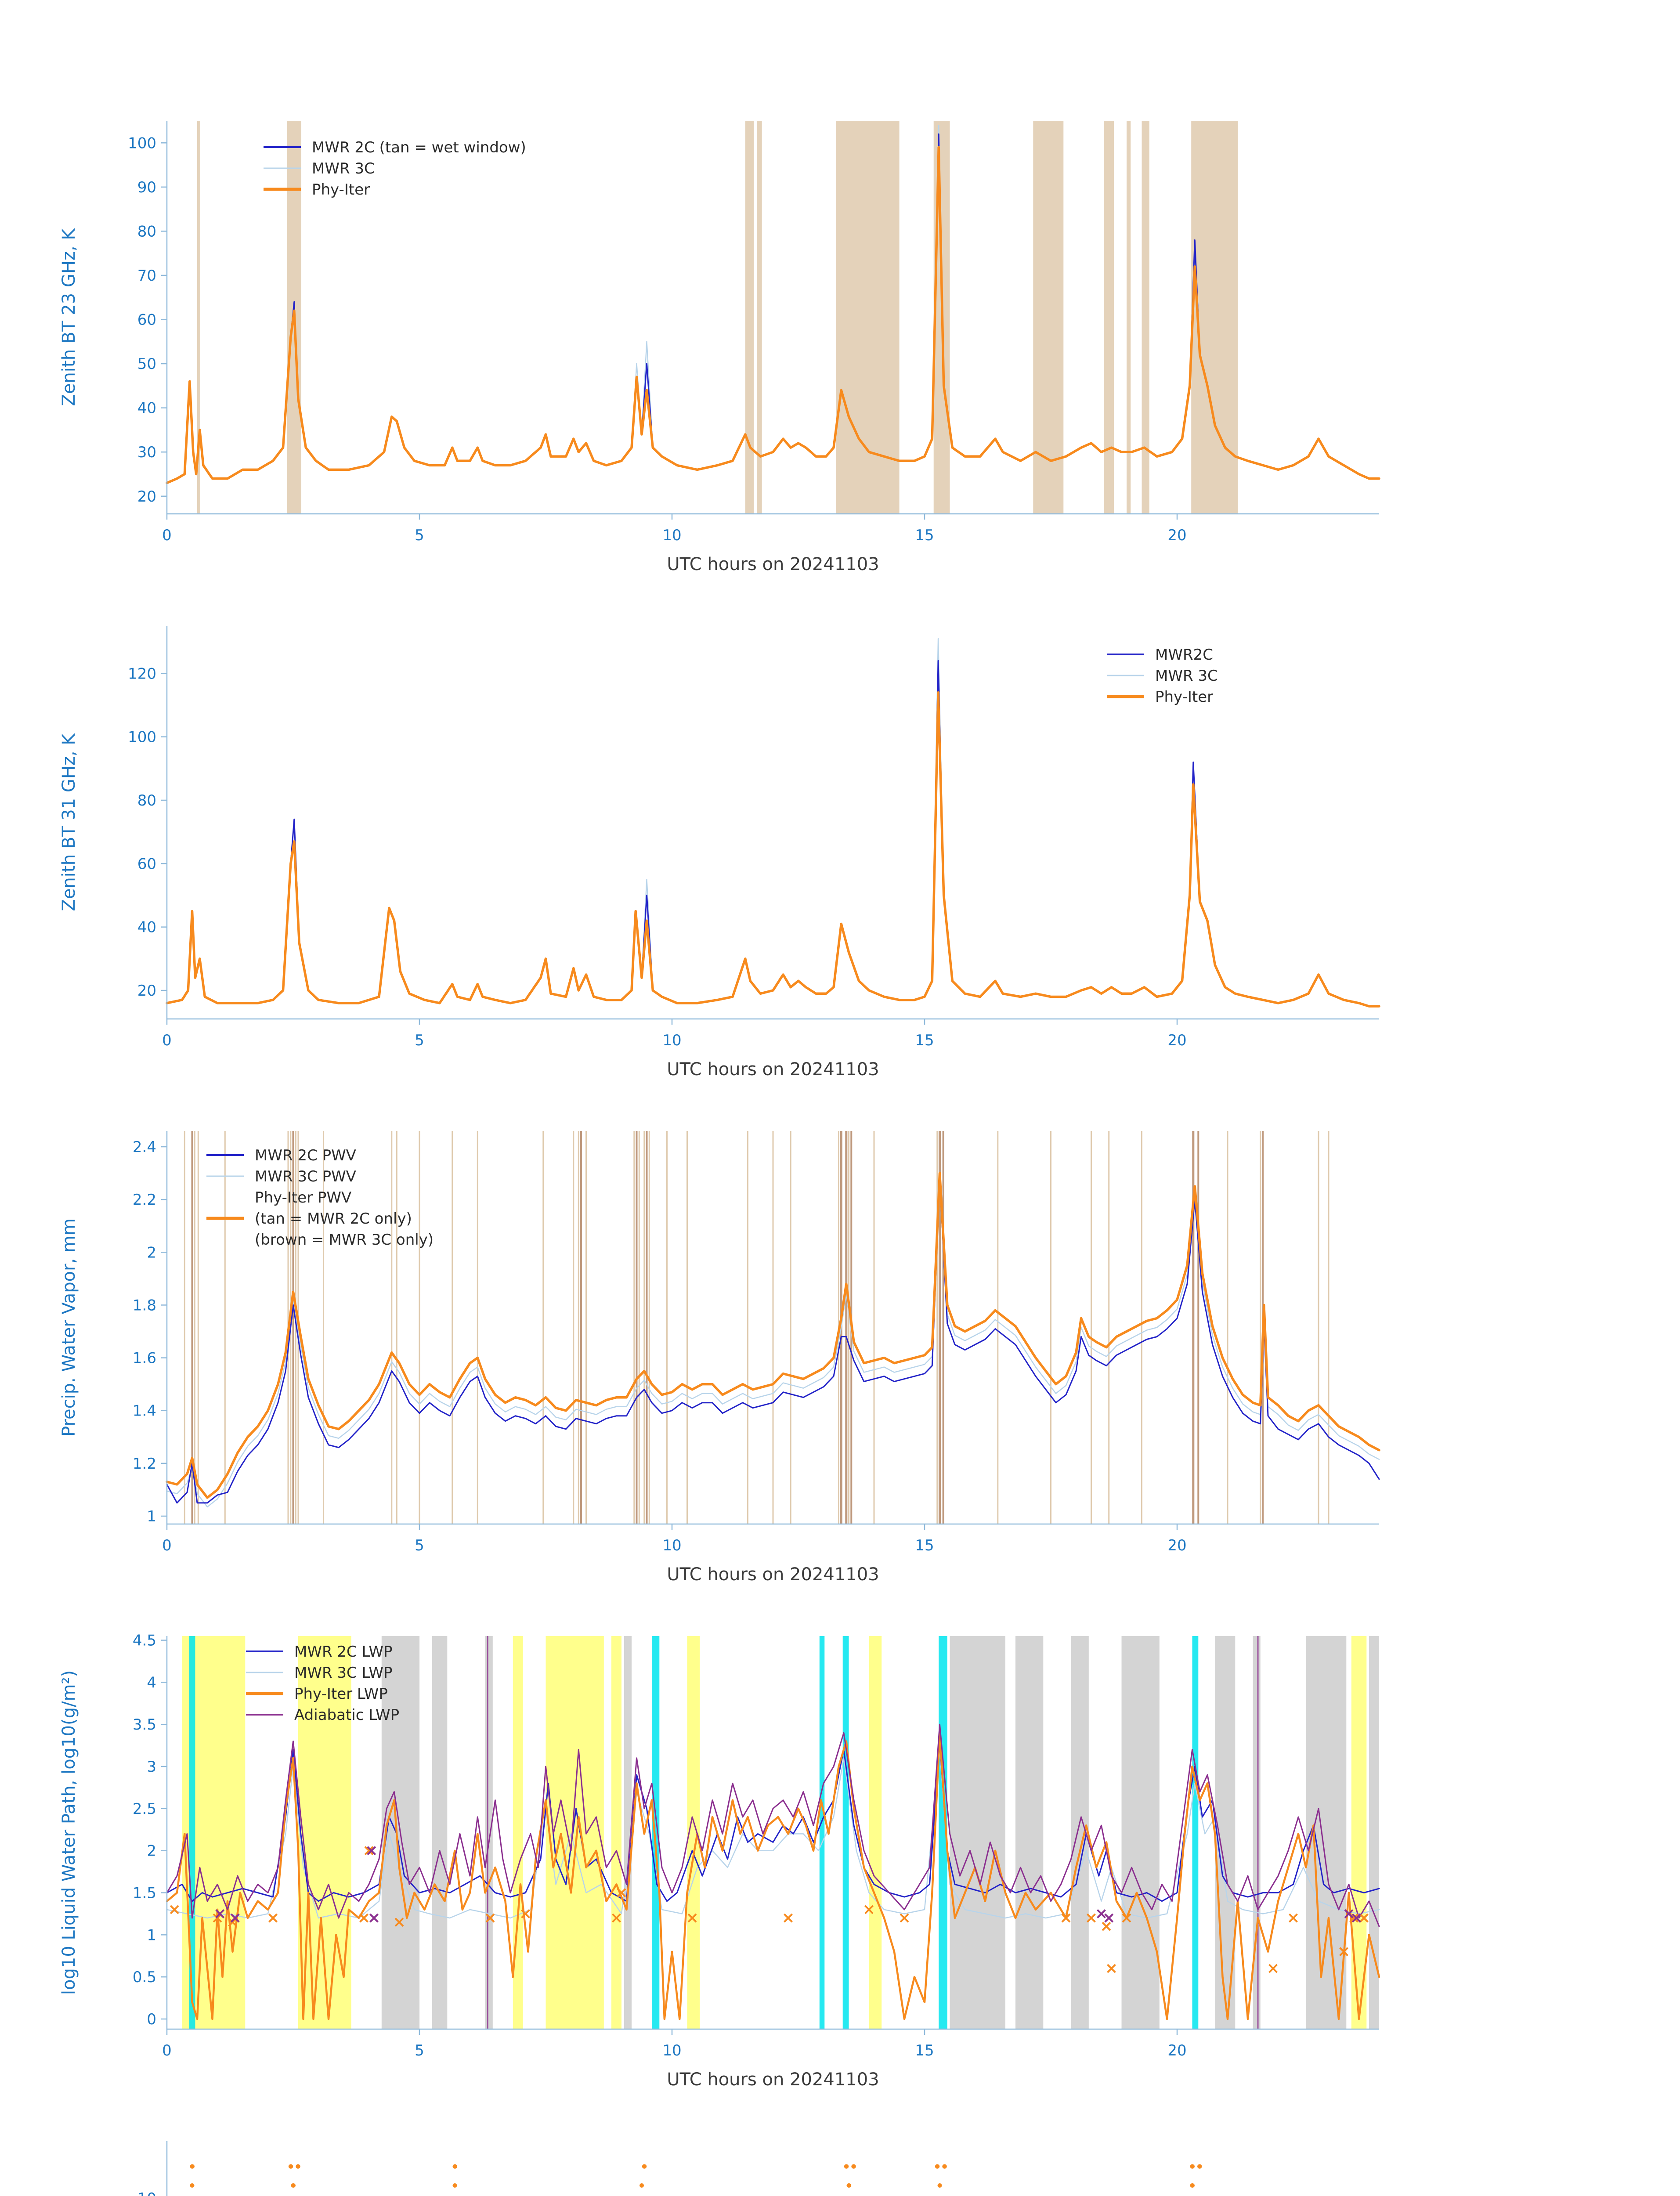  Describe the element at coordinates (305, 1155) in the screenshot. I see `legend-label: MWR 2C PWV` at that location.